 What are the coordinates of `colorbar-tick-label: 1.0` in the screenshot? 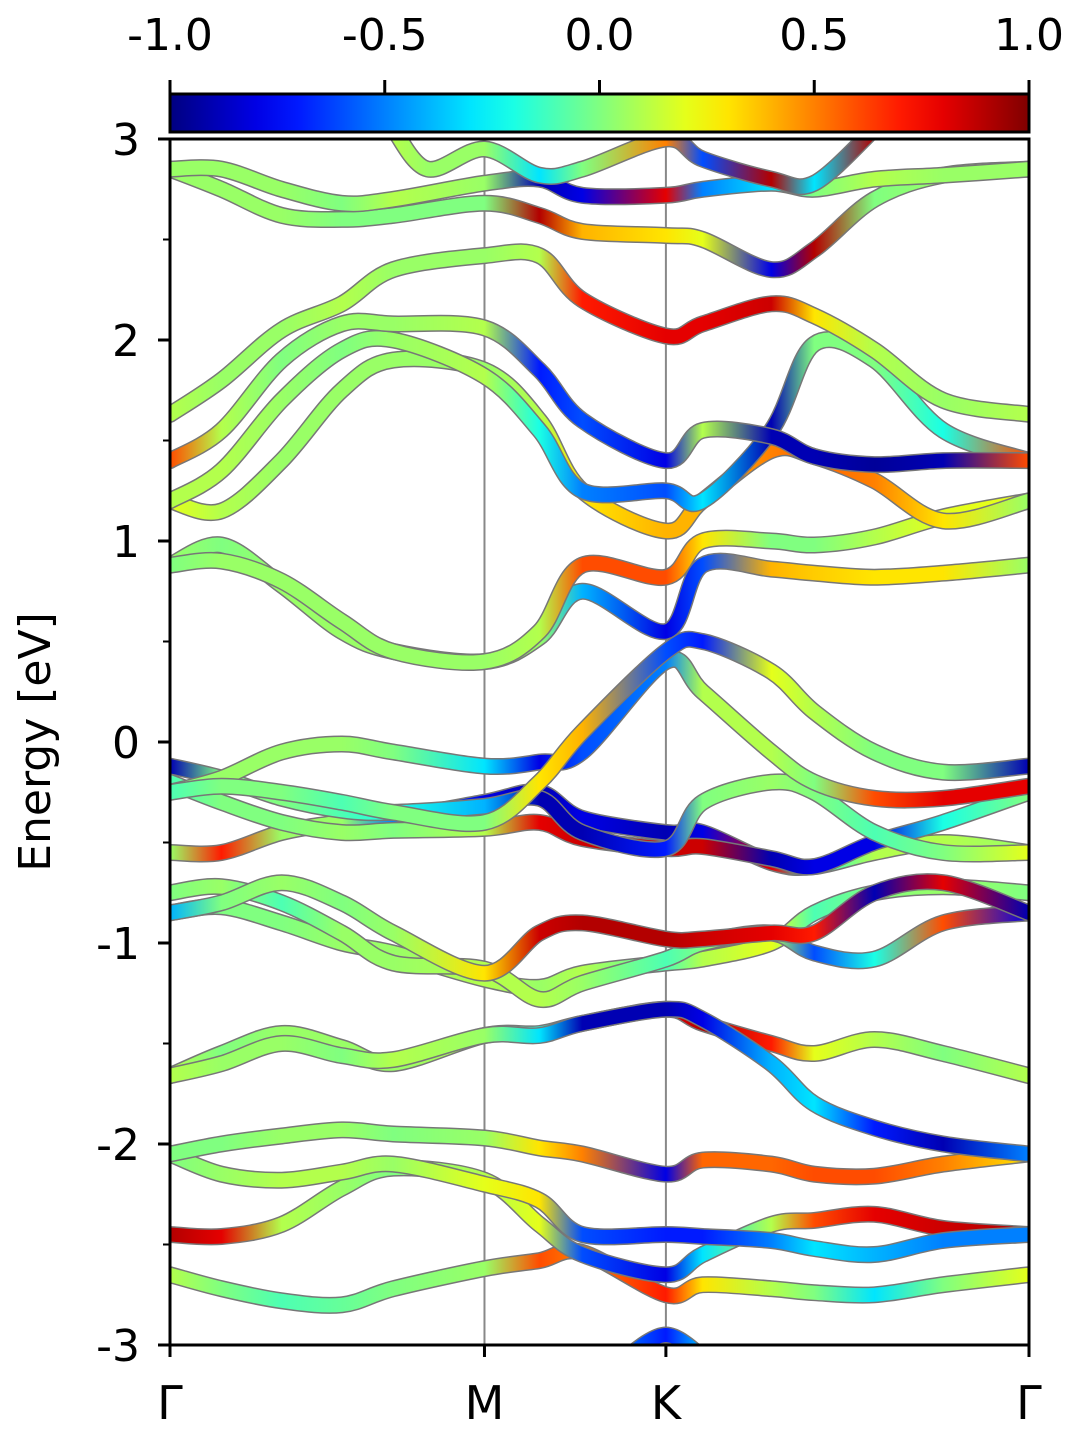 It's located at (1029, 35).